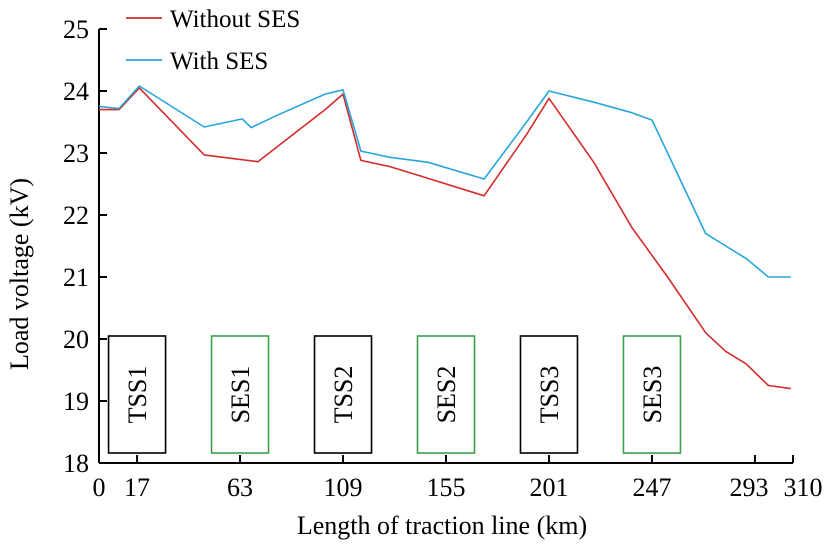  Describe the element at coordinates (85, 246) in the screenshot. I see `y-ticks: 18 19 20 21 22 23 24 25` at that location.